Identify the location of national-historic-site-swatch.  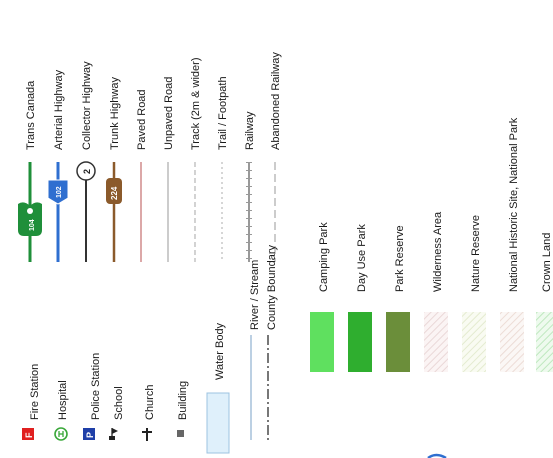
(512, 342).